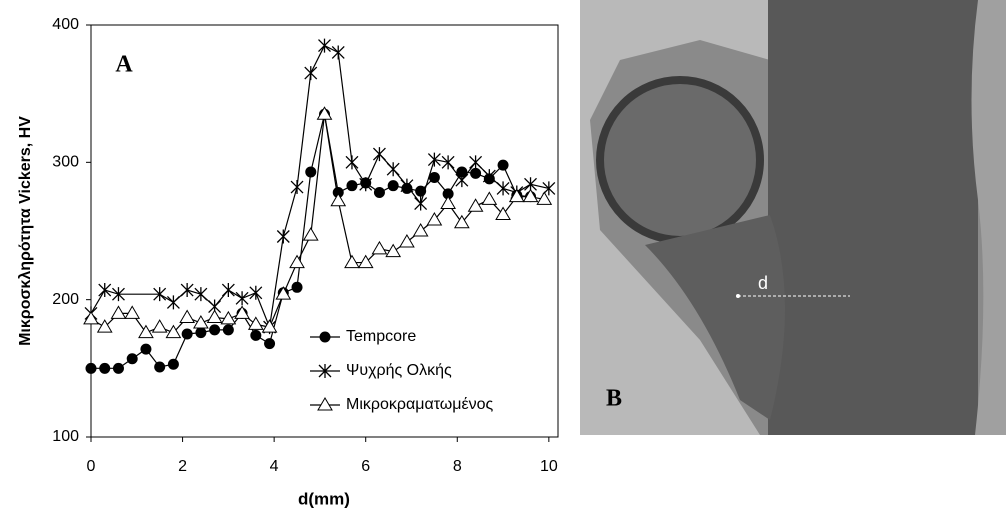 Image resolution: width=1006 pixels, height=530 pixels. Describe the element at coordinates (457, 466) in the screenshot. I see `x-tick-label: 8` at that location.